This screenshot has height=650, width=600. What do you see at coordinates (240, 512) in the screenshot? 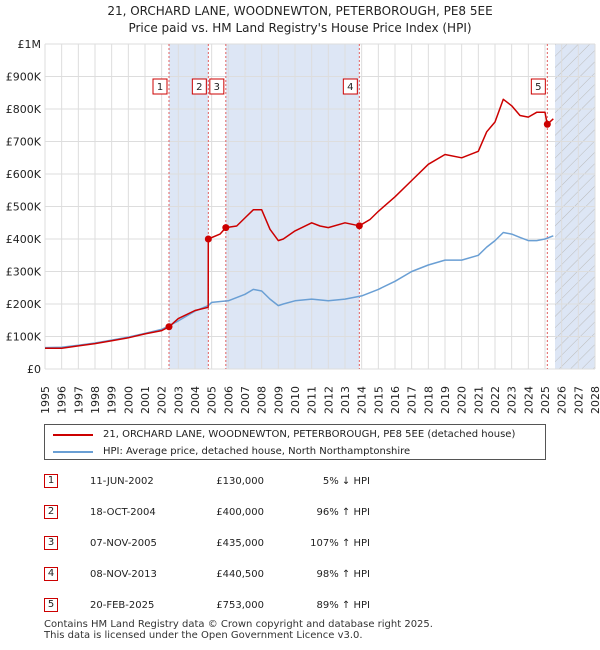
I see `sale-price: £400,000` at bounding box center [240, 512].